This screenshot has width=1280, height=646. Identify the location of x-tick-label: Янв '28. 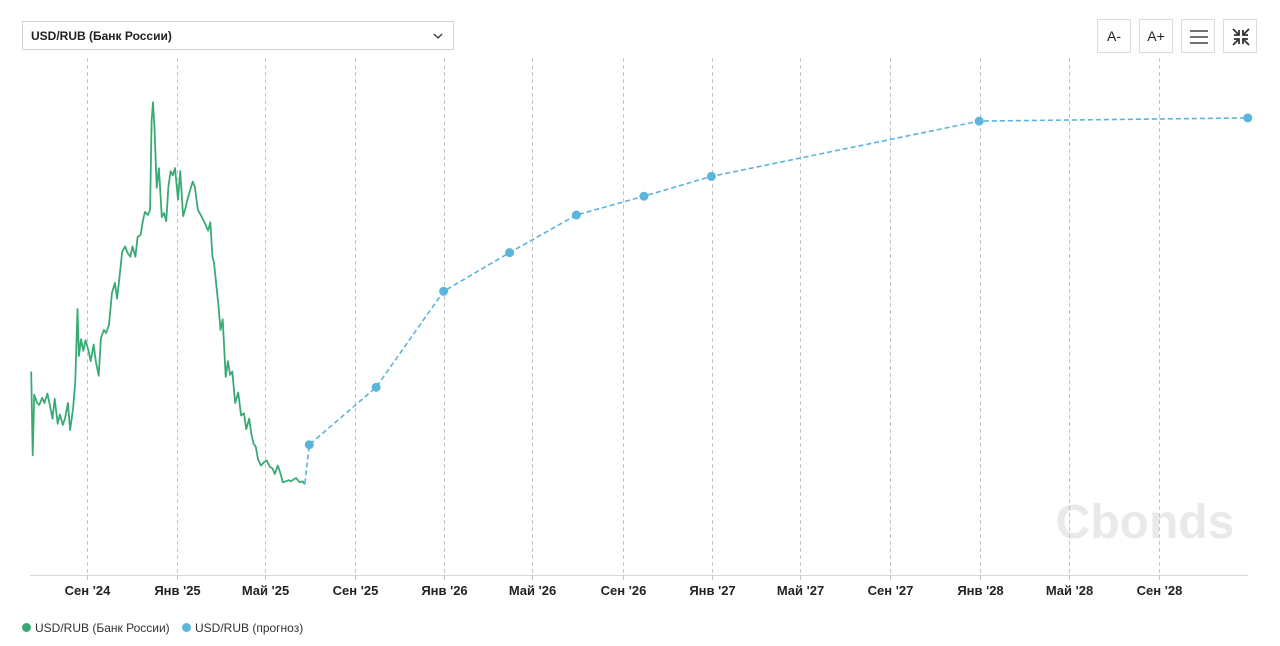
(980, 590).